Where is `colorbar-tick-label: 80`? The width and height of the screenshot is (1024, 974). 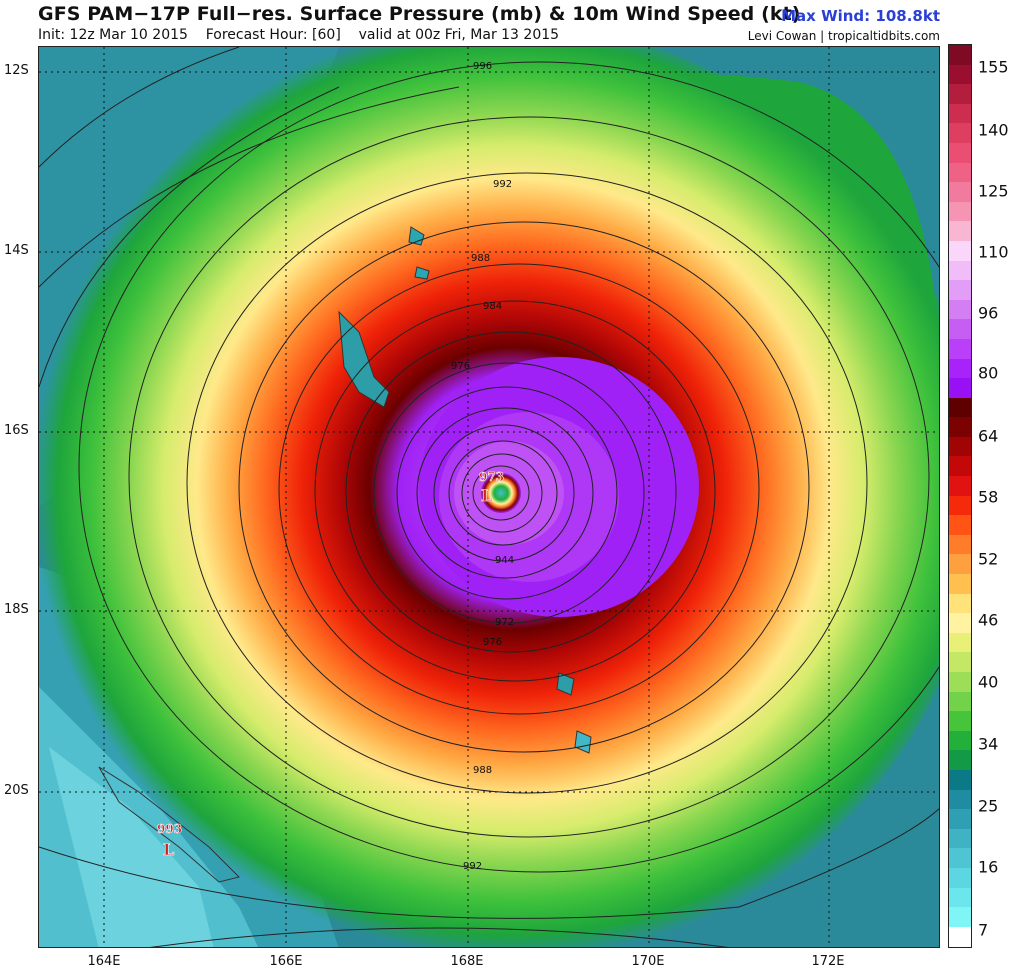 colorbar-tick-label: 80 is located at coordinates (988, 373).